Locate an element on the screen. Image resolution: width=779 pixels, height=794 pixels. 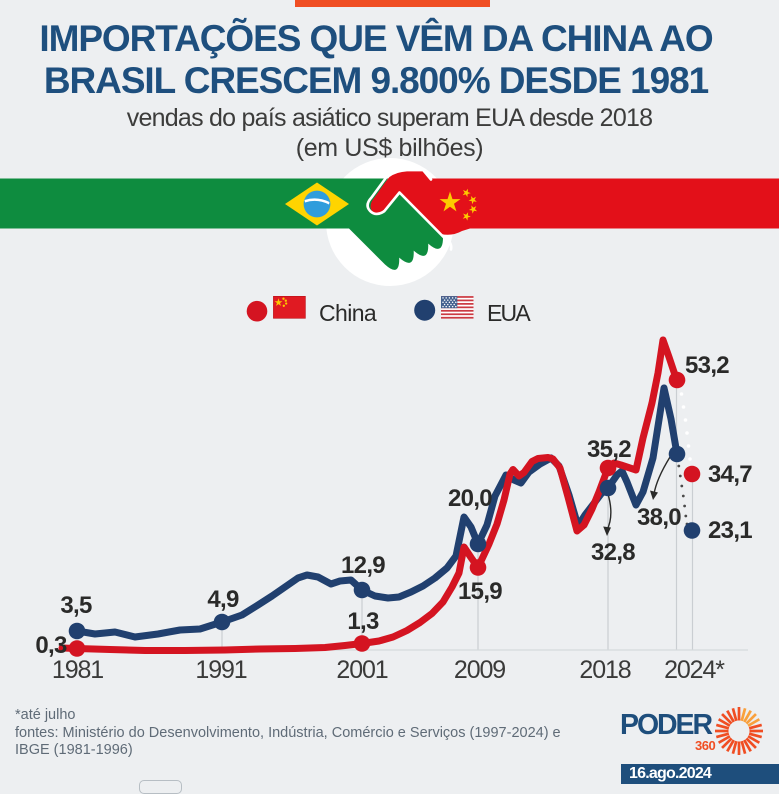
svg-text: 34,7 is located at coordinates (730, 474).